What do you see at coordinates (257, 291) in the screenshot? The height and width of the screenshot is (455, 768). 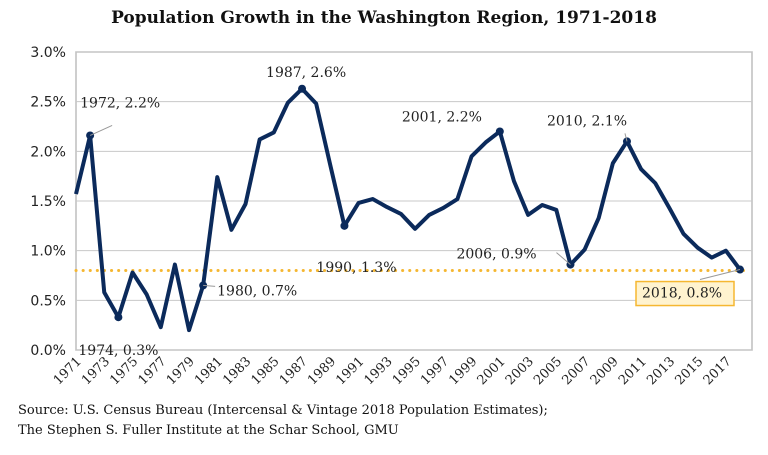 I see `data-label: 1980, 0.7%` at bounding box center [257, 291].